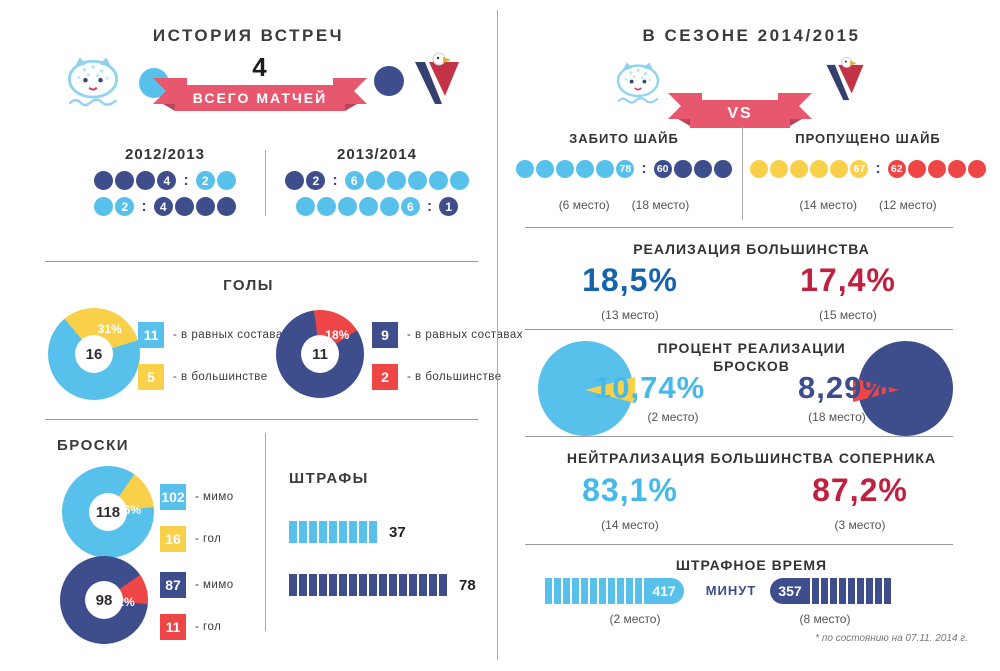 This screenshot has height=671, width=1000. I want to click on bar-value: 78, so click(467, 585).